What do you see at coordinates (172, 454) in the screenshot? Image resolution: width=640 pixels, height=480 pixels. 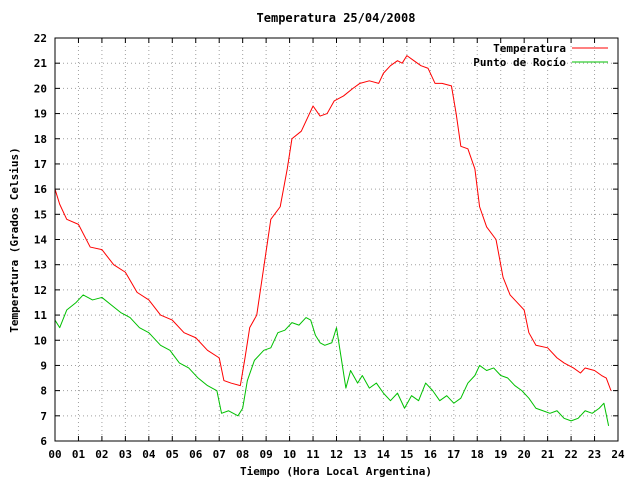 I see `x-tick-label: 05` at bounding box center [172, 454].